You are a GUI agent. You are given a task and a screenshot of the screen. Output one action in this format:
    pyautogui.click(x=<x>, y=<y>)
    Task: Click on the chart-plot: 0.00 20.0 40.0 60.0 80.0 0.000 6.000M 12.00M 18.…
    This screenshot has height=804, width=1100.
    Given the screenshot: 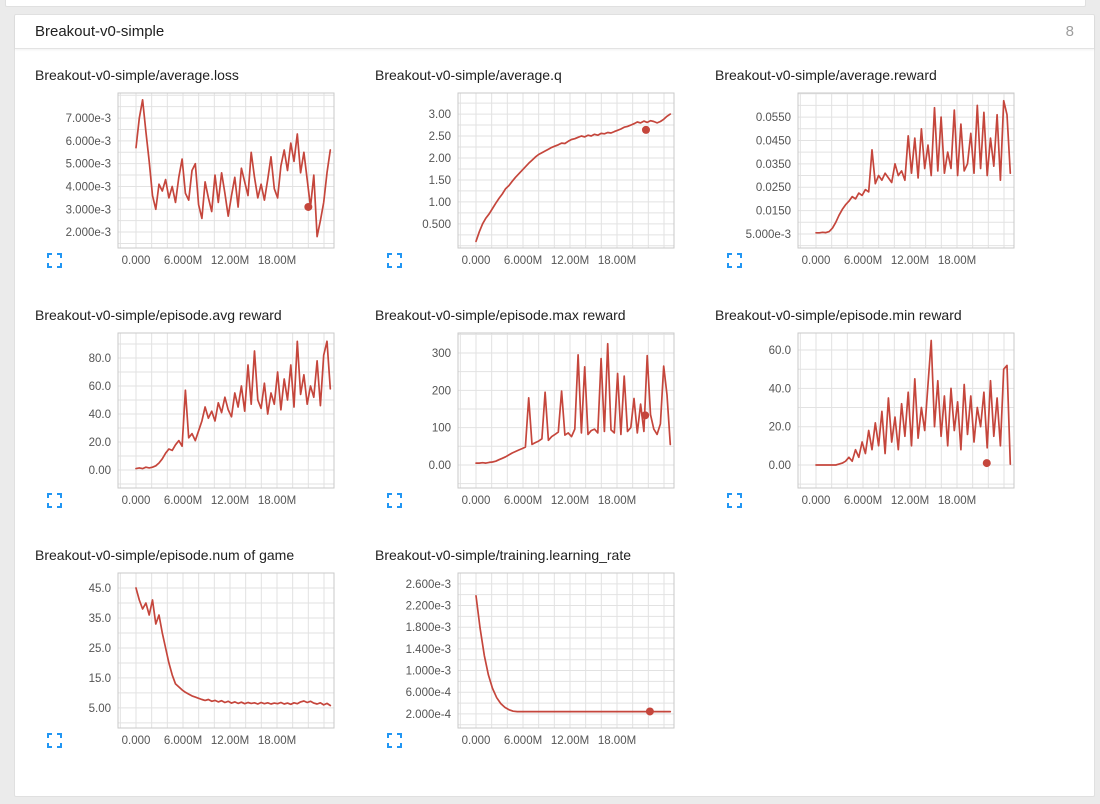 What is the action you would take?
    pyautogui.click(x=185, y=421)
    